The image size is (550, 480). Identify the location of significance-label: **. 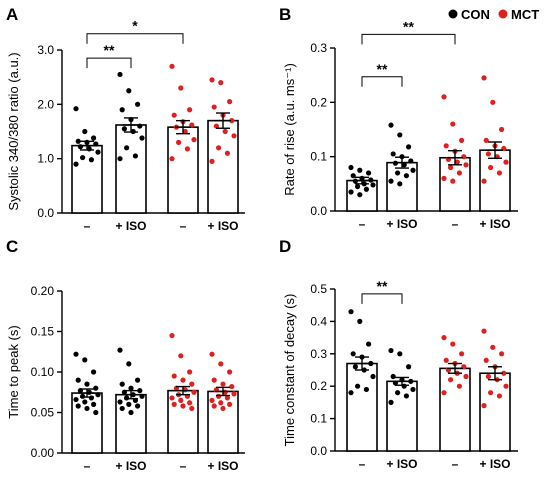
(408, 26).